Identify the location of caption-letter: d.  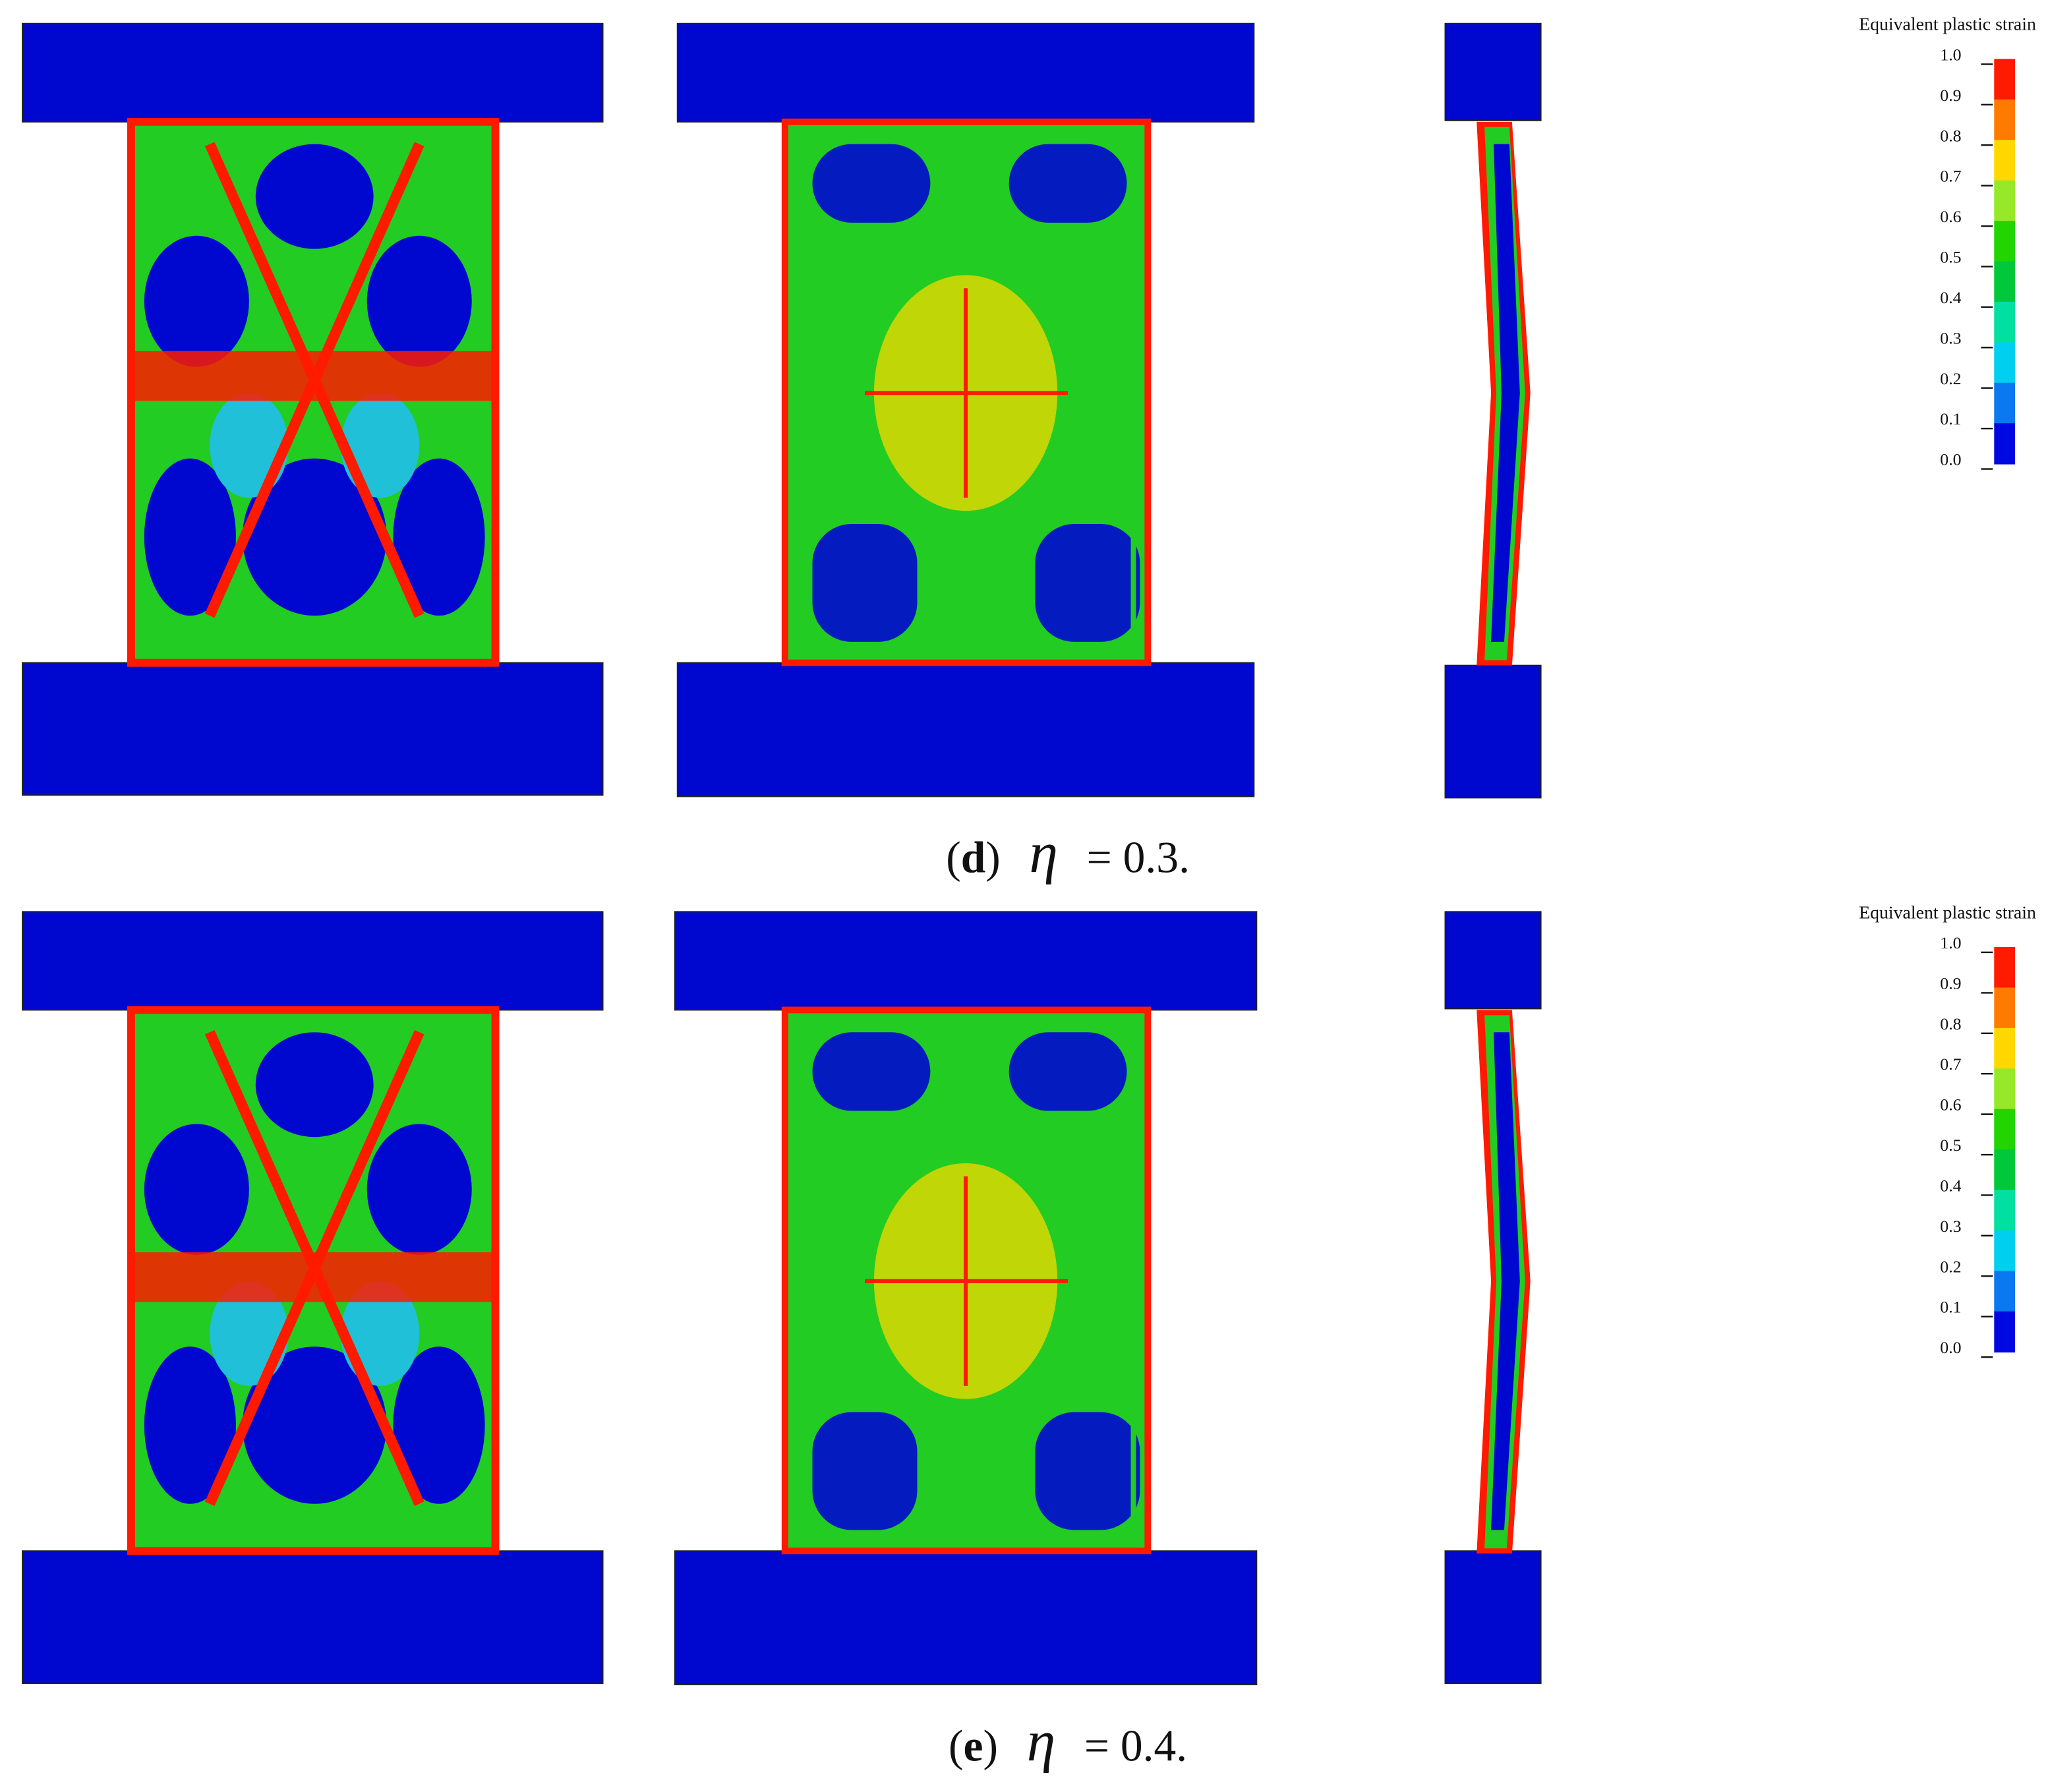
(974, 857).